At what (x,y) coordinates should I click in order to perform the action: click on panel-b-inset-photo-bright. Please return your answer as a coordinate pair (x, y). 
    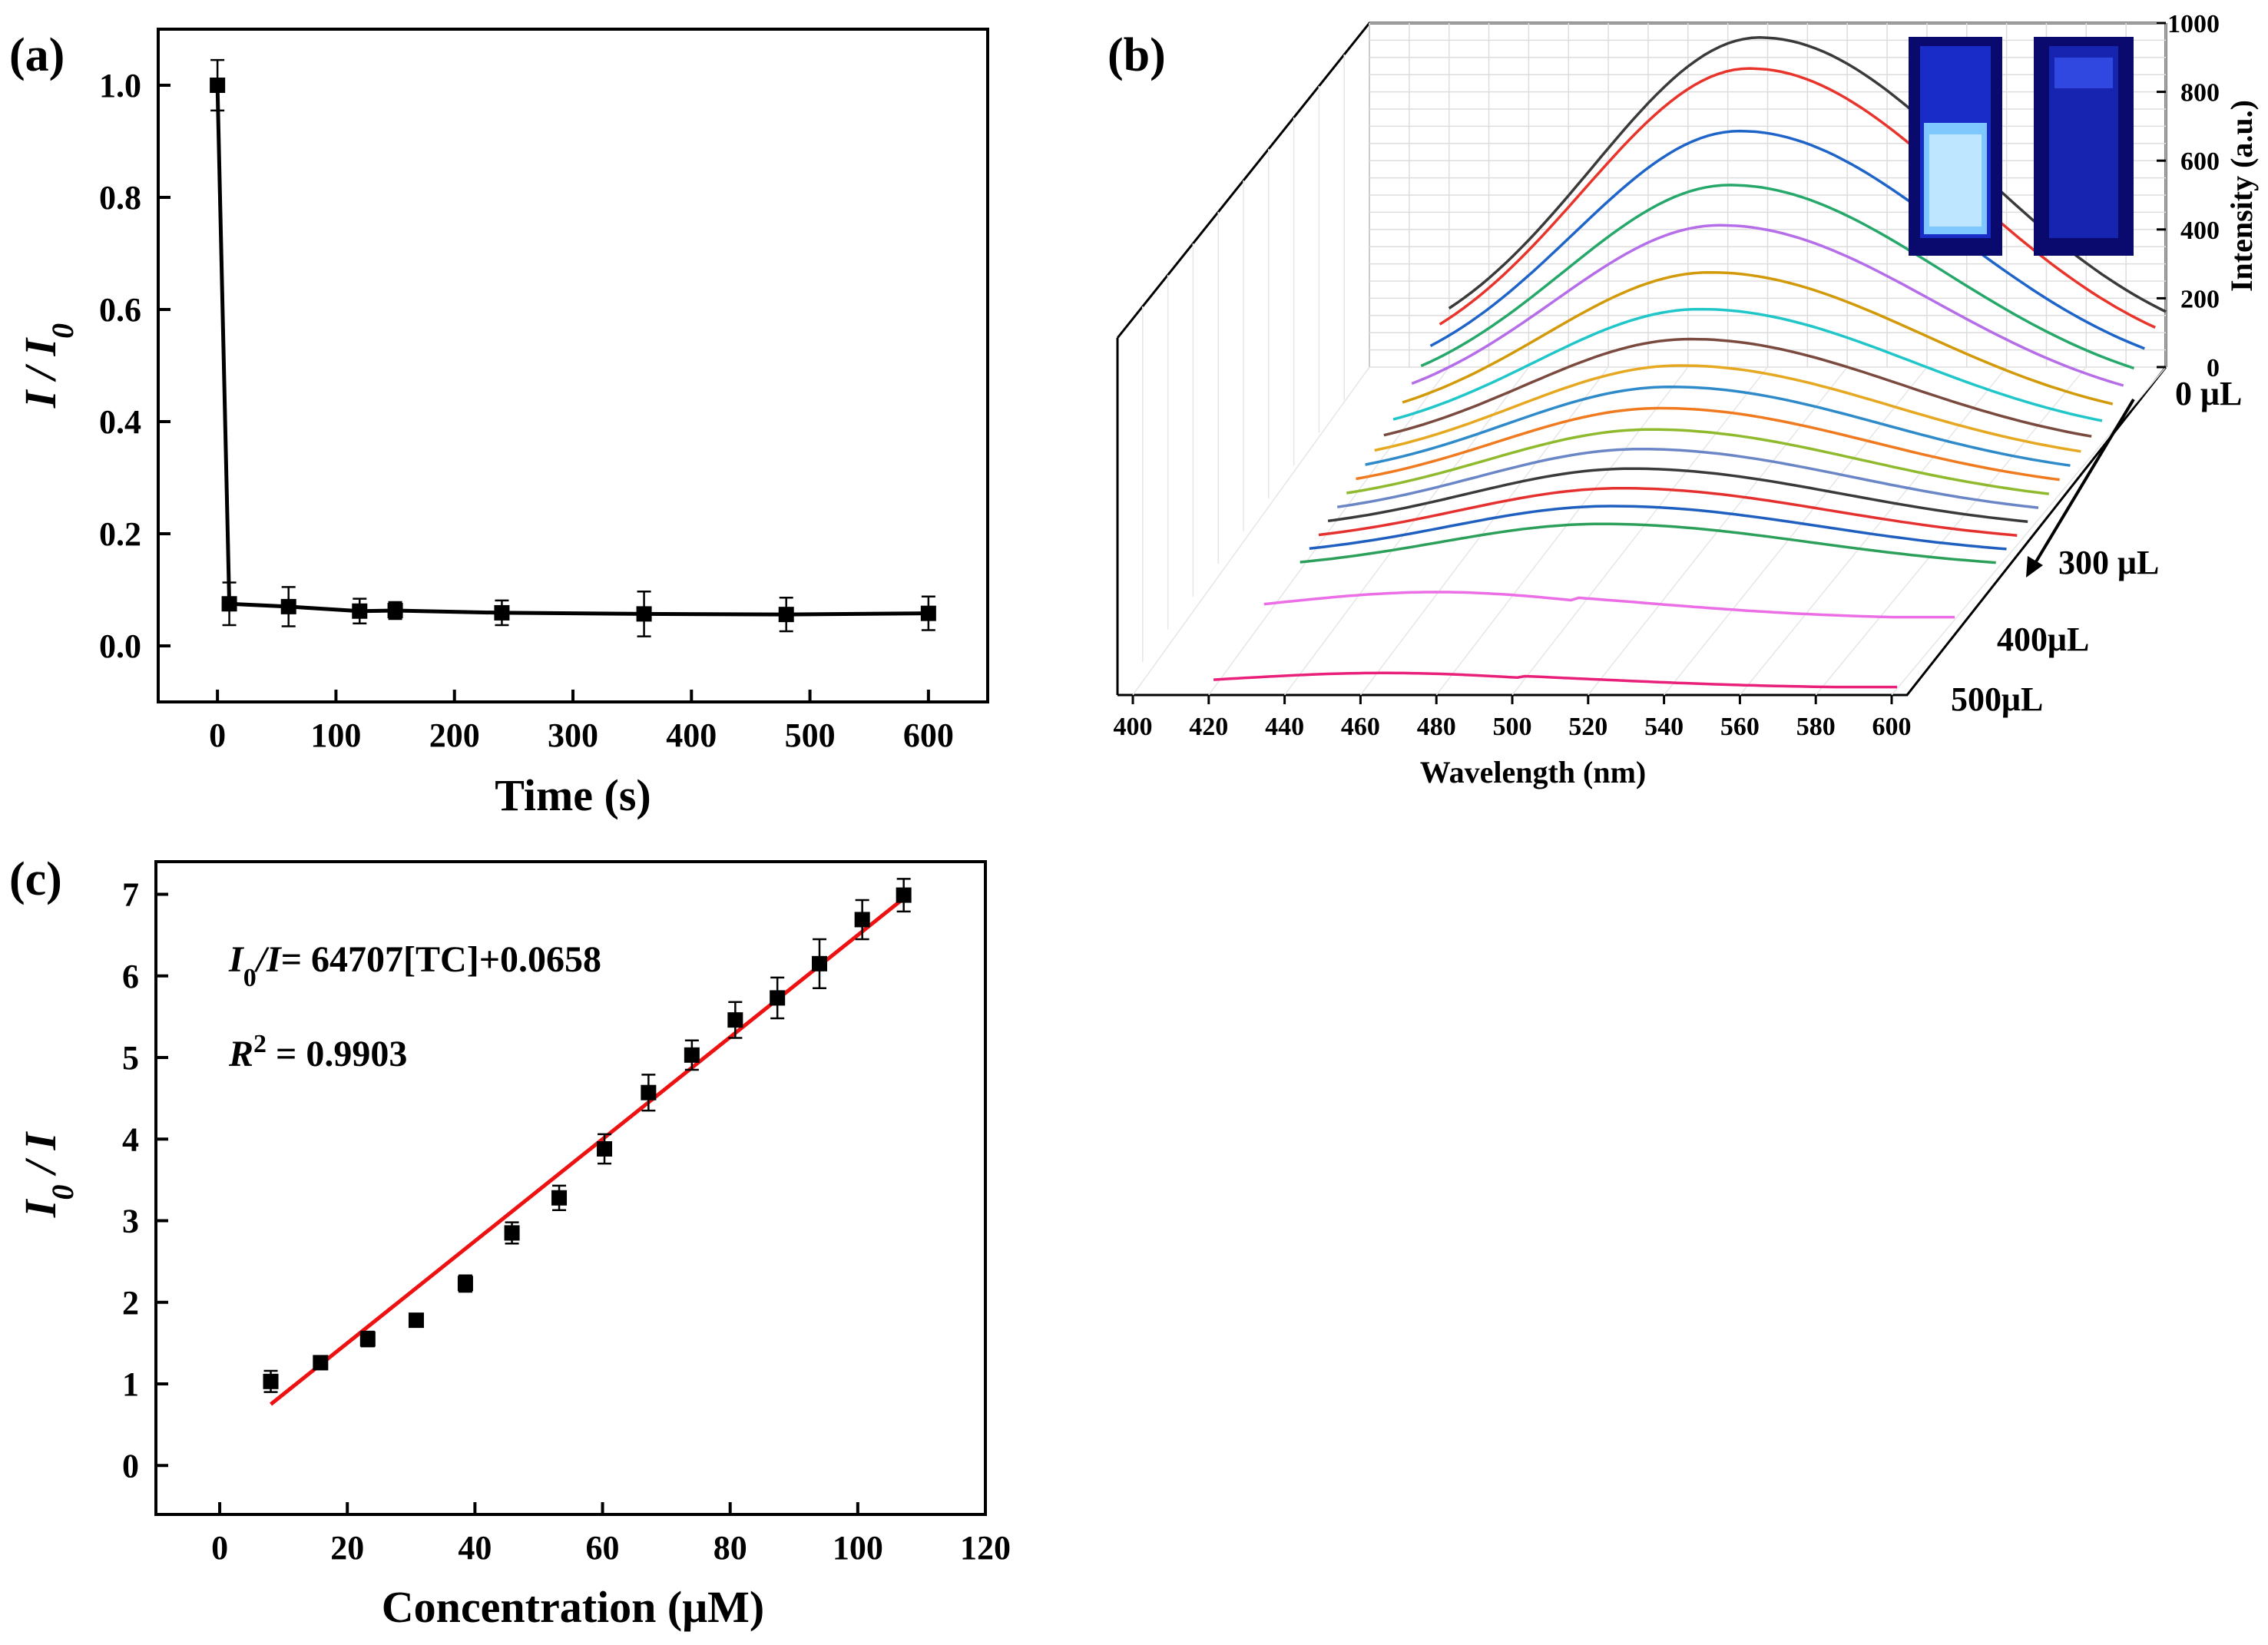
    Looking at the image, I should click on (1955, 147).